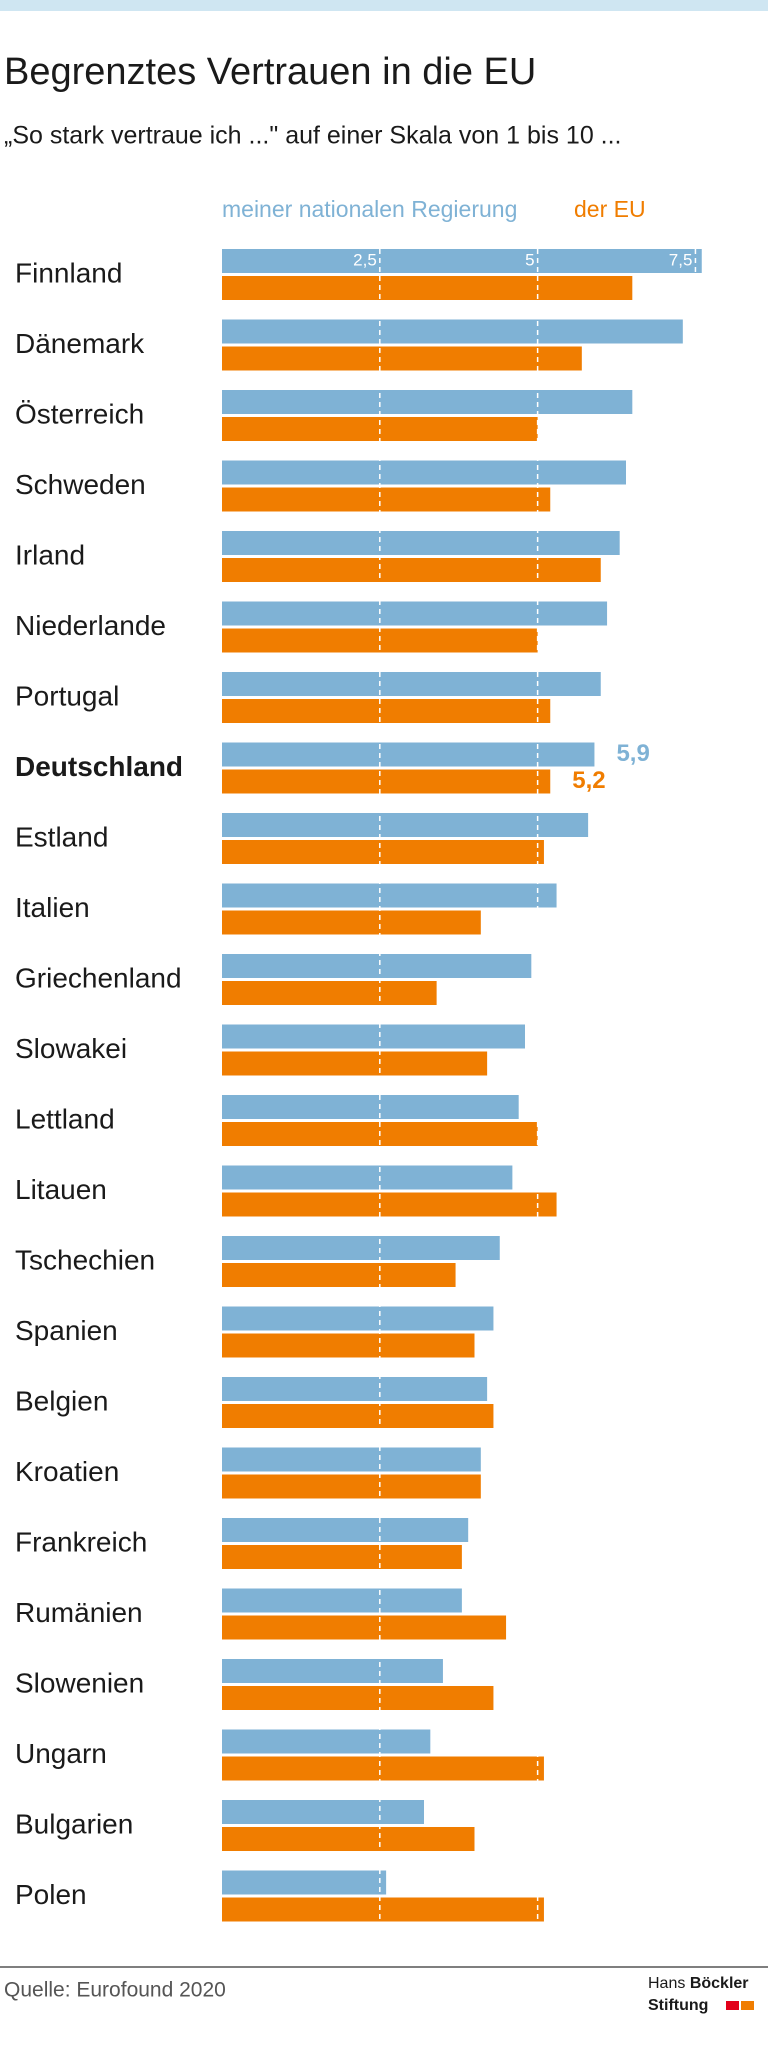  Describe the element at coordinates (74, 1823) in the screenshot. I see `category-label: Bulgarien` at that location.